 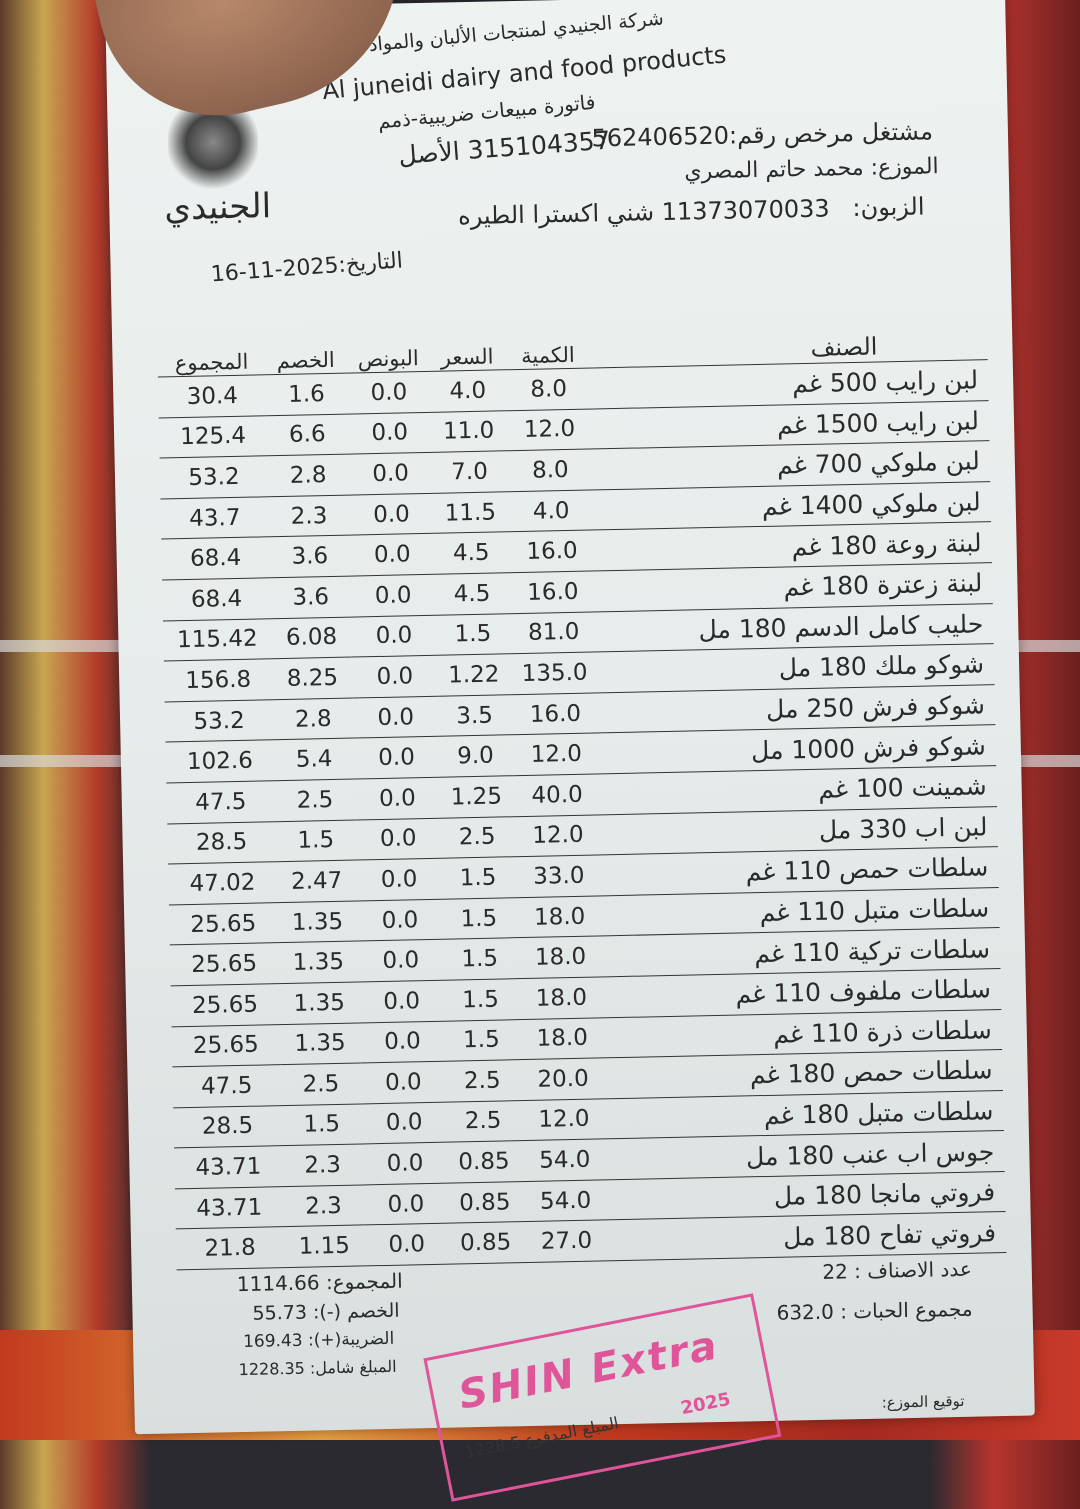 I want to click on stamp-paid-amount: المبلغ المدفوع 1228.5, so click(x=542, y=1437).